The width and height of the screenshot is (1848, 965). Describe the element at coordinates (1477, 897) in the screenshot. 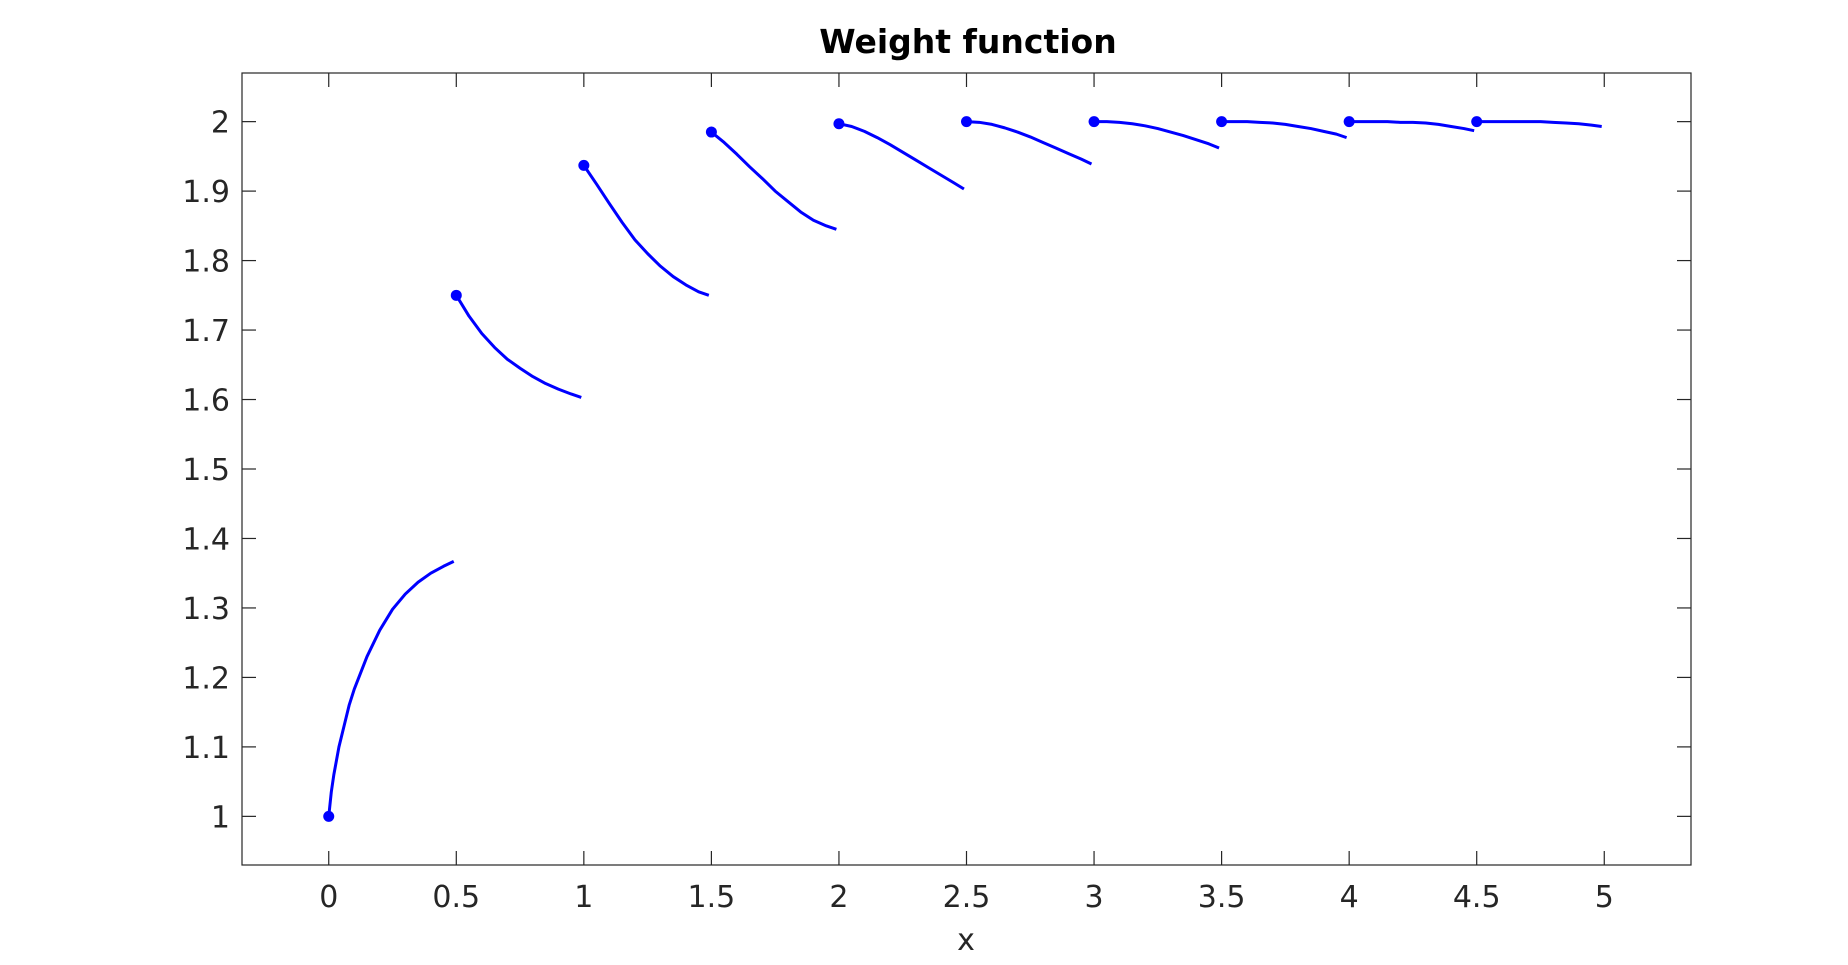

I see `x-tick-label: 4.5` at that location.